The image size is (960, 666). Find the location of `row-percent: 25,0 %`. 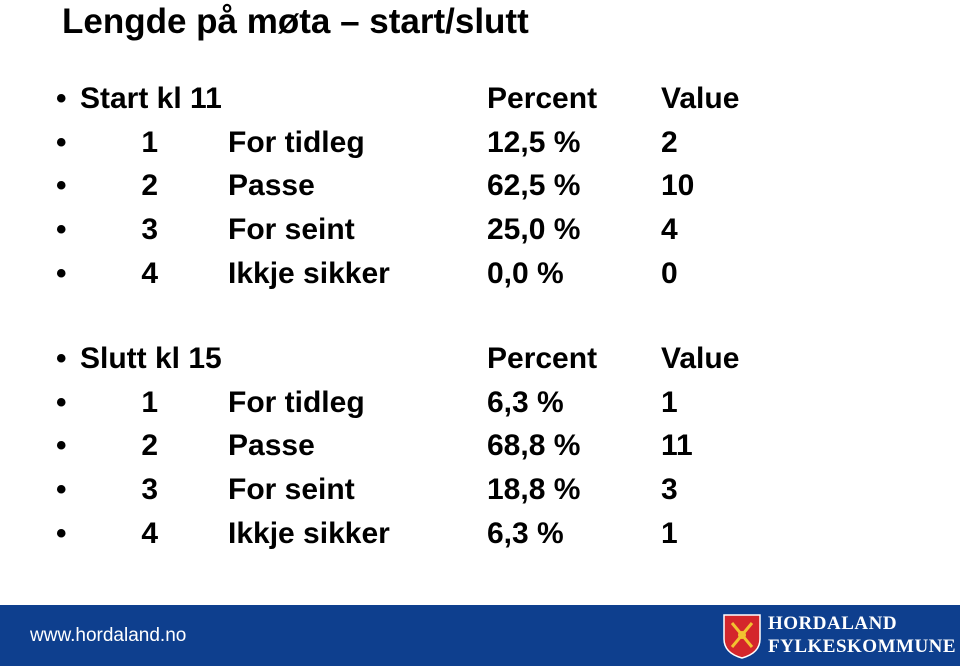

row-percent: 25,0 % is located at coordinates (534, 230).